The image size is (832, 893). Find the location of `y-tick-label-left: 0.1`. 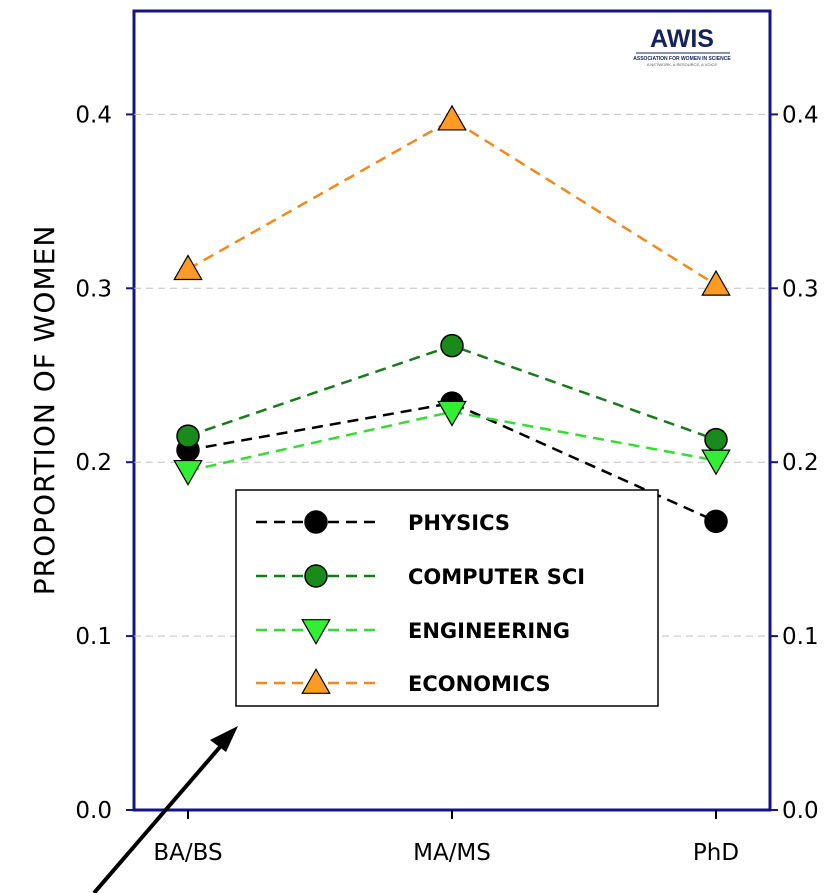

y-tick-label-left: 0.1 is located at coordinates (93, 637).